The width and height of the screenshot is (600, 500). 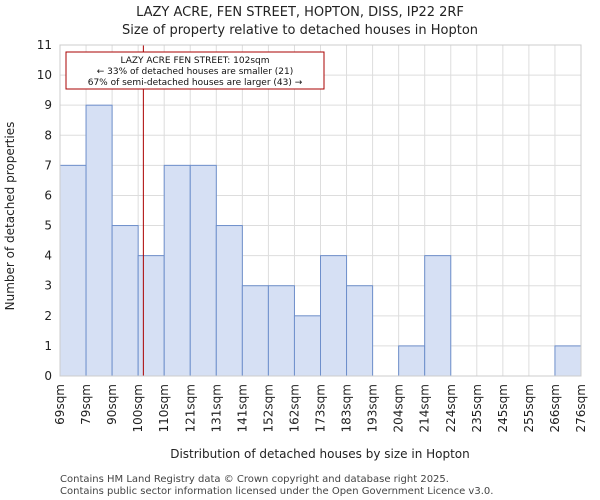 What do you see at coordinates (48, 165) in the screenshot?
I see `y-tick-label: 7` at bounding box center [48, 165].